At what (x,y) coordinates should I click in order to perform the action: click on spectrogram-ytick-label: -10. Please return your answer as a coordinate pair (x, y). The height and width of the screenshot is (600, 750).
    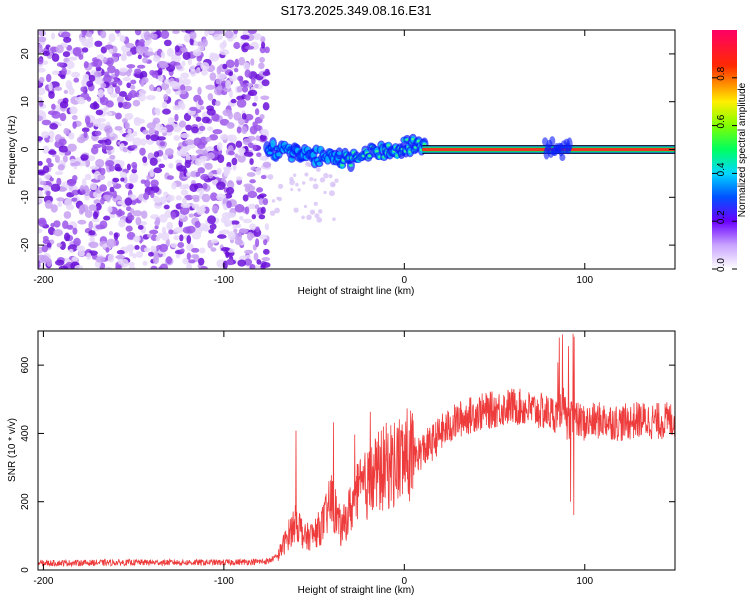
    Looking at the image, I should click on (25, 197).